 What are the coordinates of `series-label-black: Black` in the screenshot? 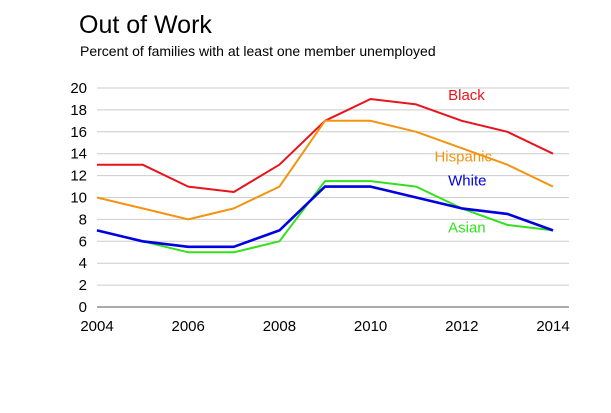 It's located at (466, 95).